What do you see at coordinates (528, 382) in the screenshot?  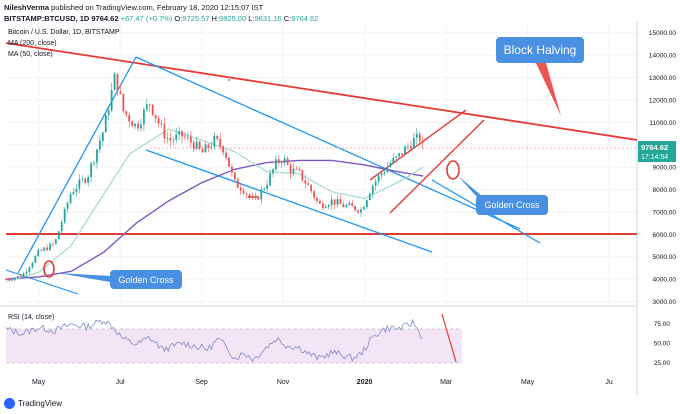 I see `time-tick-label: May` at bounding box center [528, 382].